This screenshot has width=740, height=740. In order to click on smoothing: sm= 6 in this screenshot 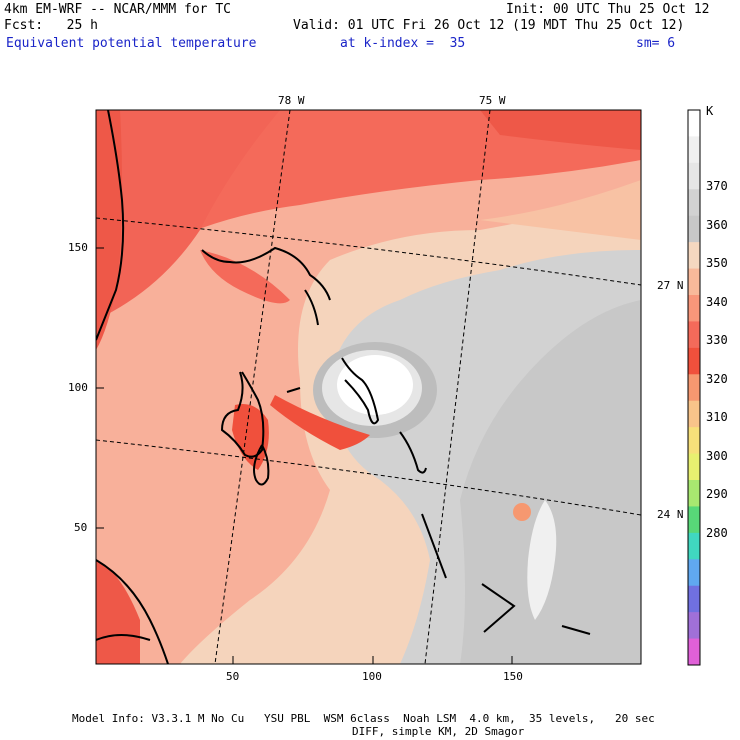, I will do `click(656, 43)`.